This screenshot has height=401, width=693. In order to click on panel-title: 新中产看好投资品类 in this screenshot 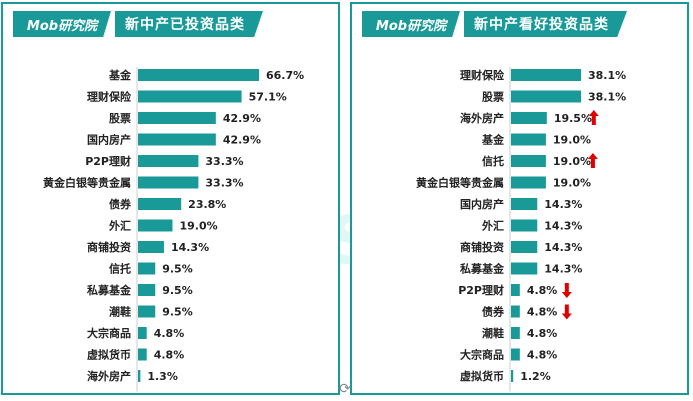, I will do `click(545, 24)`.